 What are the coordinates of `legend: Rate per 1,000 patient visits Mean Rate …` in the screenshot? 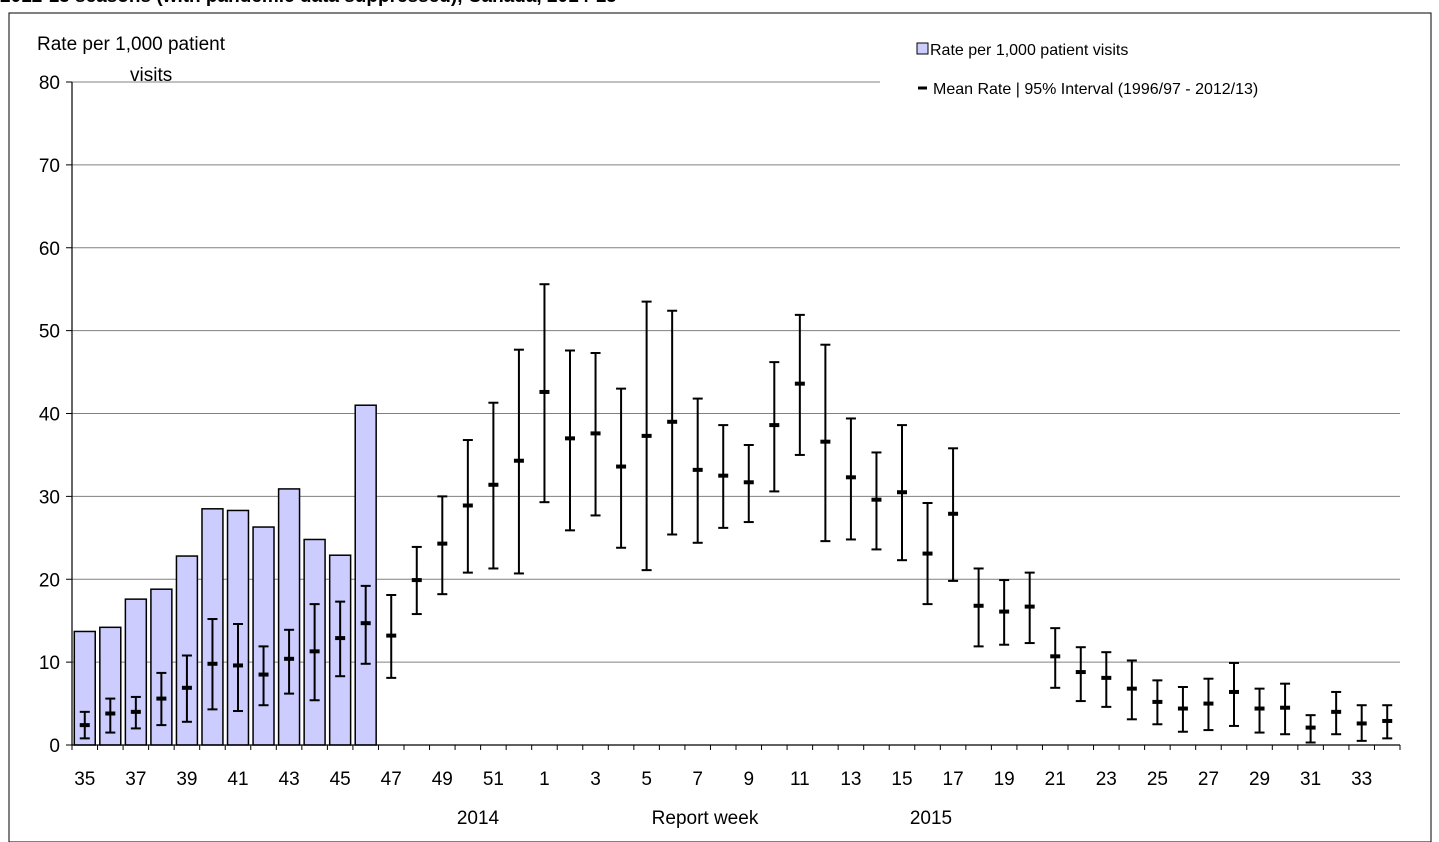 It's located at (1087, 70).